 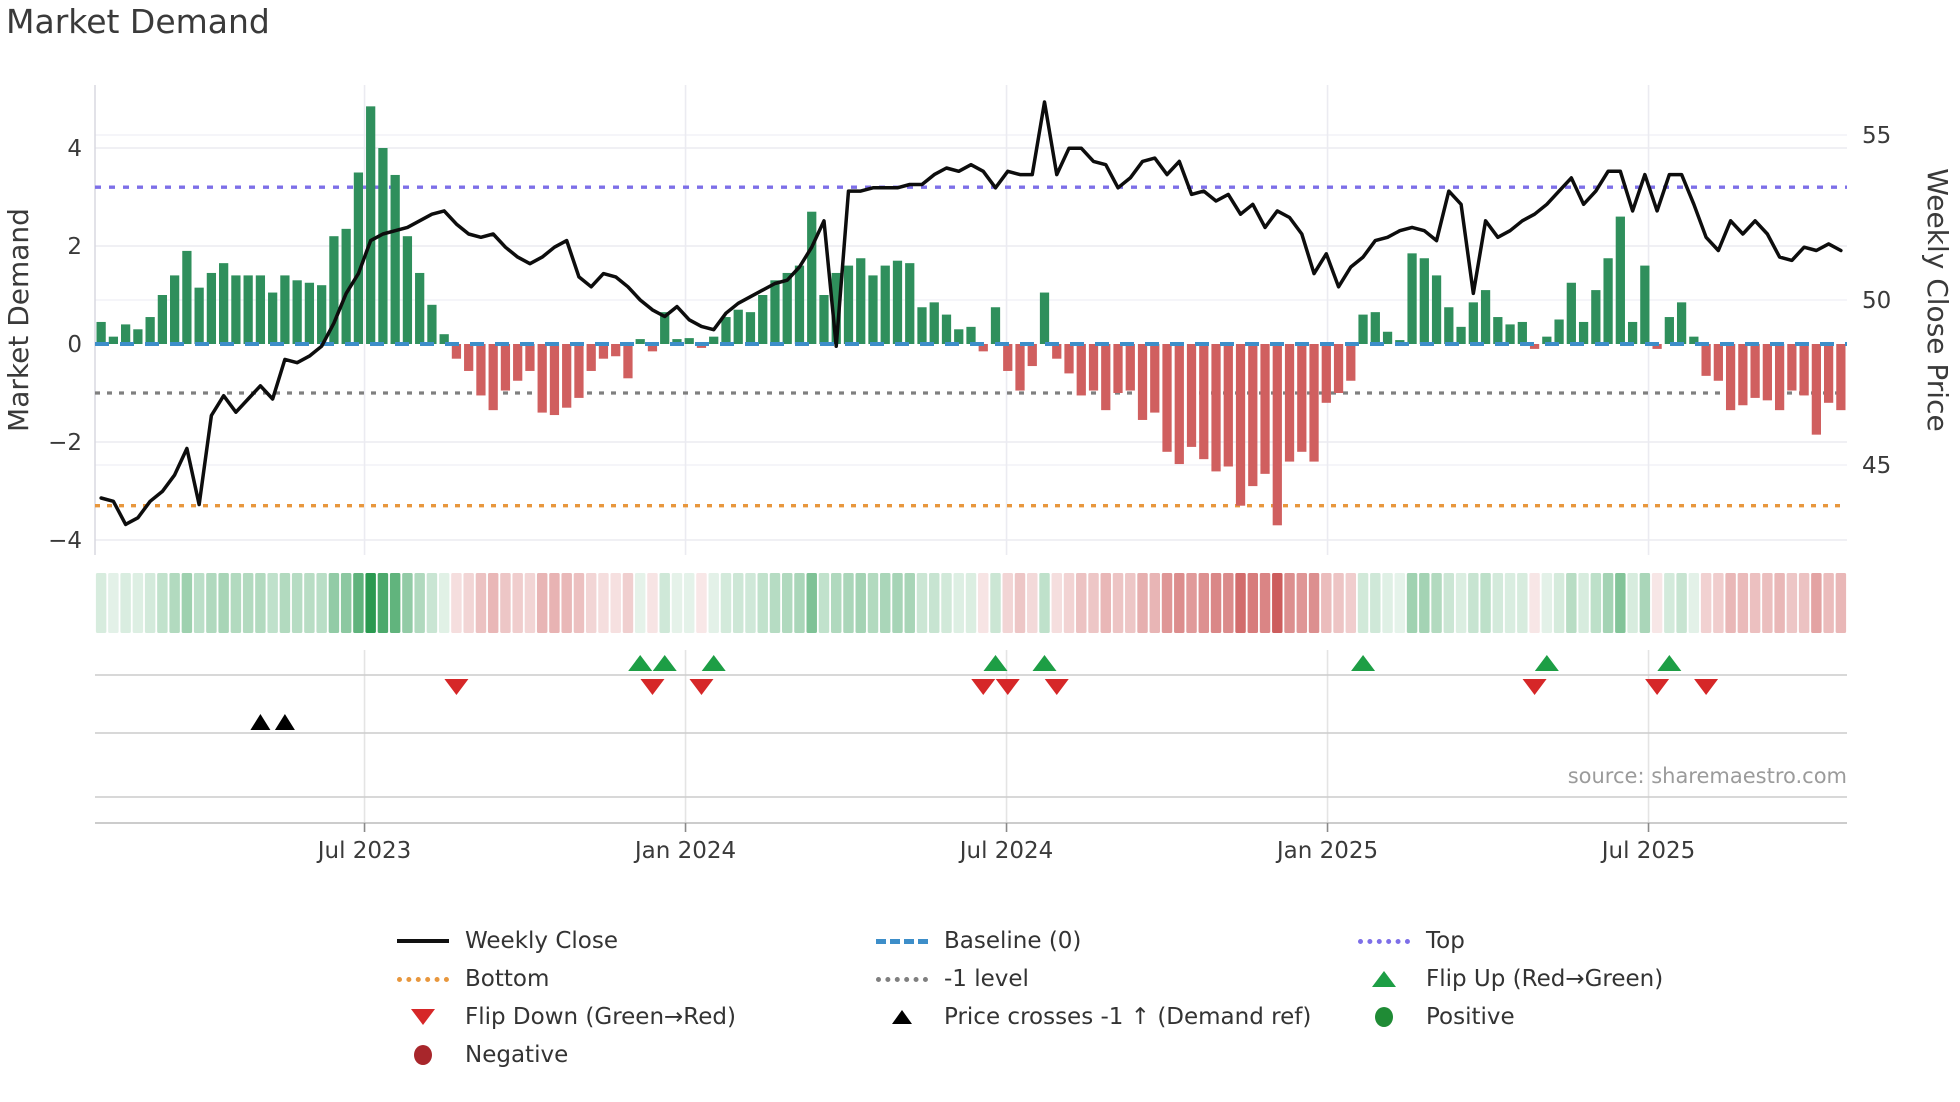 What do you see at coordinates (684, 851) in the screenshot?
I see `x-axis-tick-label: Jan 2024` at bounding box center [684, 851].